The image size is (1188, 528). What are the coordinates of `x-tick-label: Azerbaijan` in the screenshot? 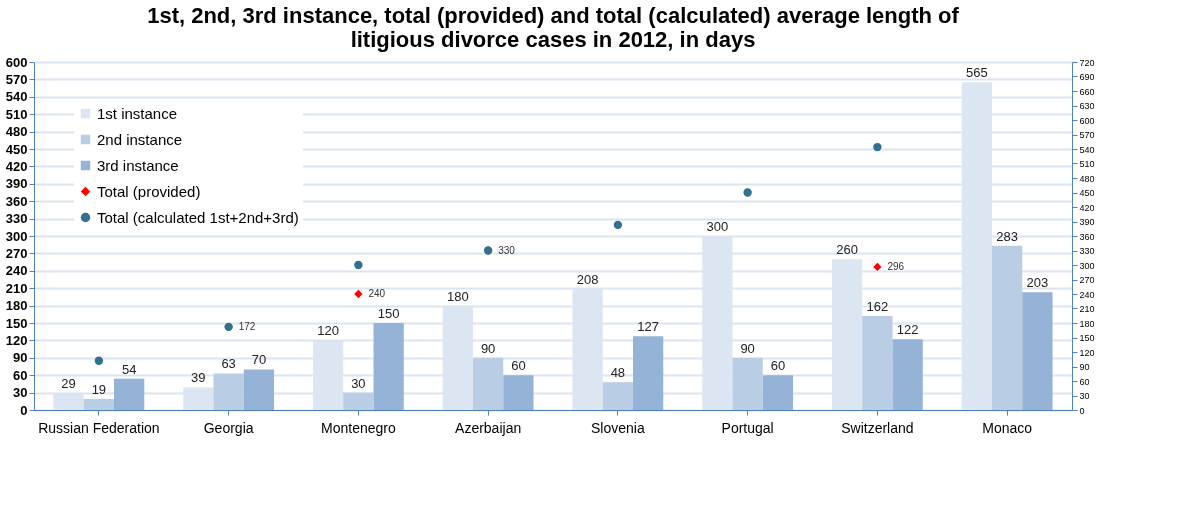 It's located at (488, 427).